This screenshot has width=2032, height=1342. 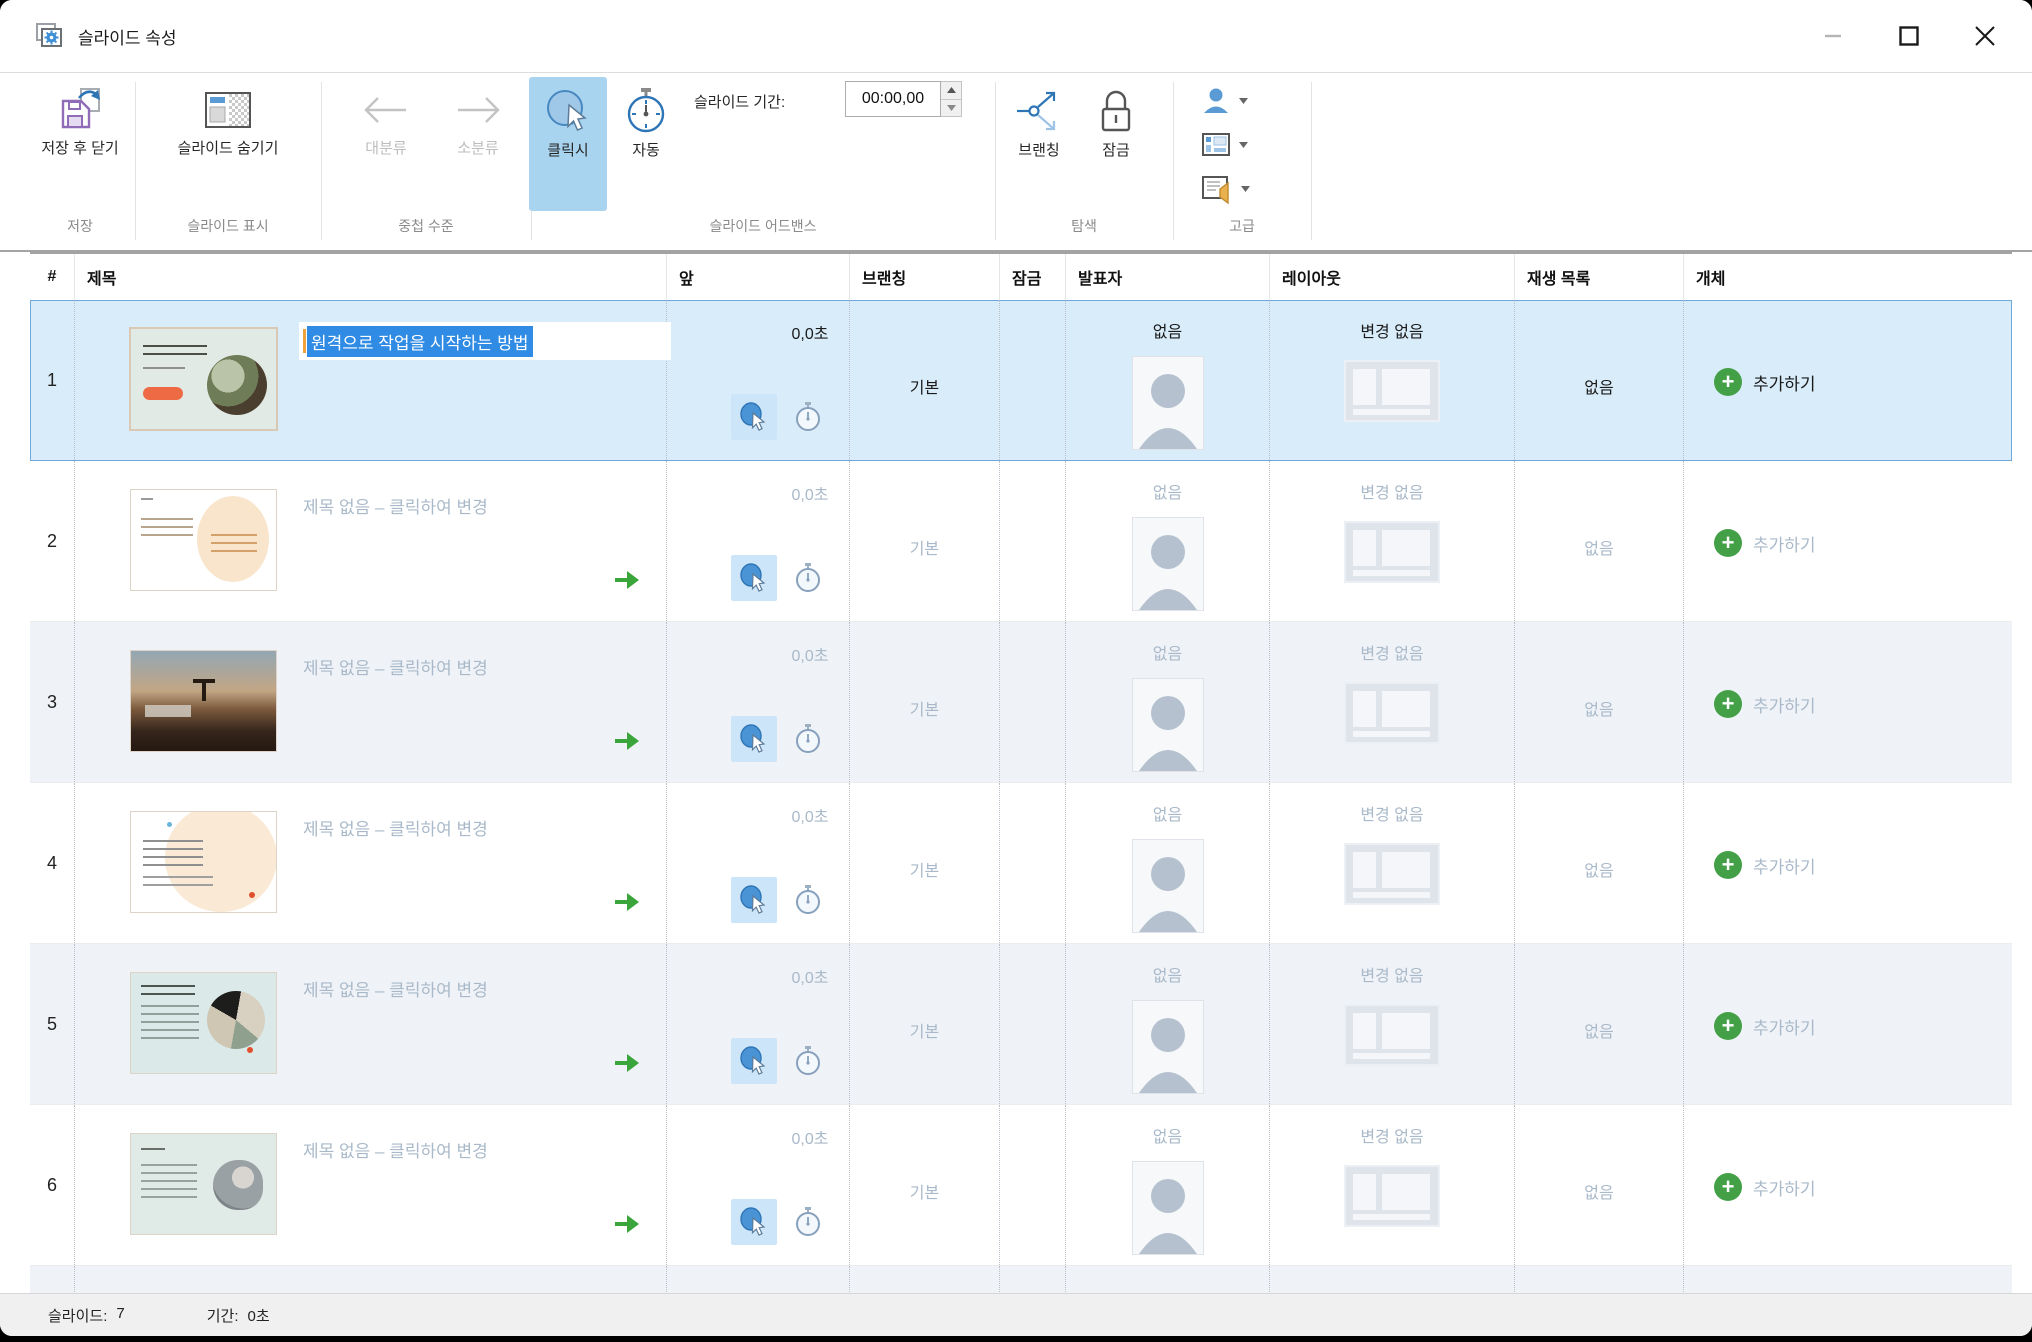 I want to click on notes-audio-dropdown-button, so click(x=1225, y=189).